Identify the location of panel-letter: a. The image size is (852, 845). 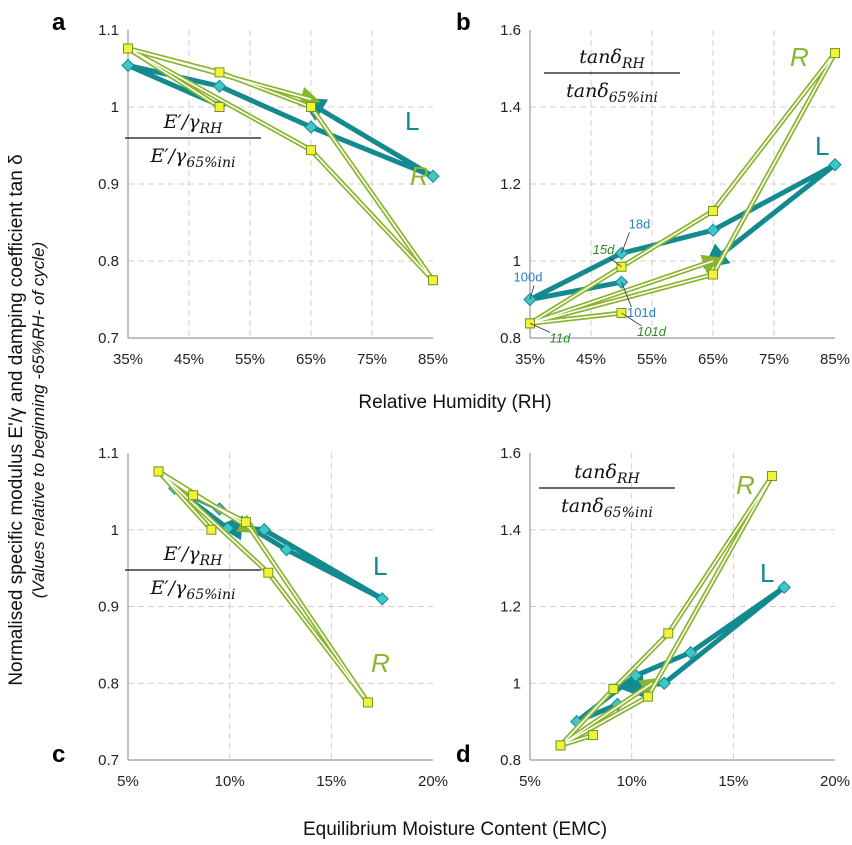
(59, 22).